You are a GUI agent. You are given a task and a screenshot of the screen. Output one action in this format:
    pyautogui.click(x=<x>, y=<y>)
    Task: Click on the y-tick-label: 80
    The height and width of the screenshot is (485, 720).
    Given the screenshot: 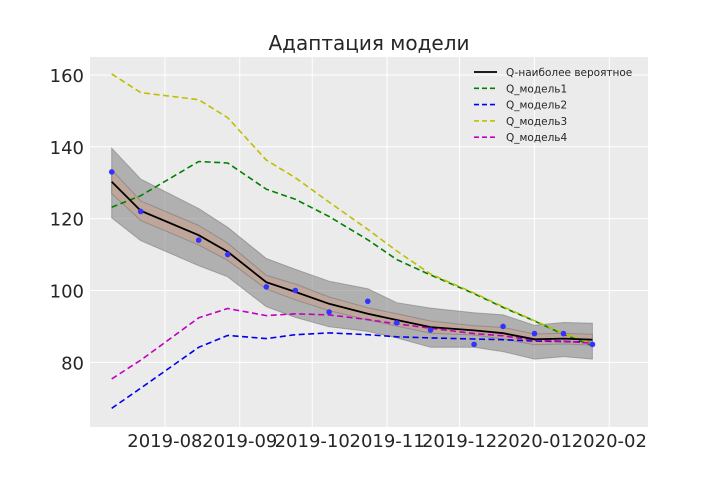 What is the action you would take?
    pyautogui.click(x=72, y=363)
    